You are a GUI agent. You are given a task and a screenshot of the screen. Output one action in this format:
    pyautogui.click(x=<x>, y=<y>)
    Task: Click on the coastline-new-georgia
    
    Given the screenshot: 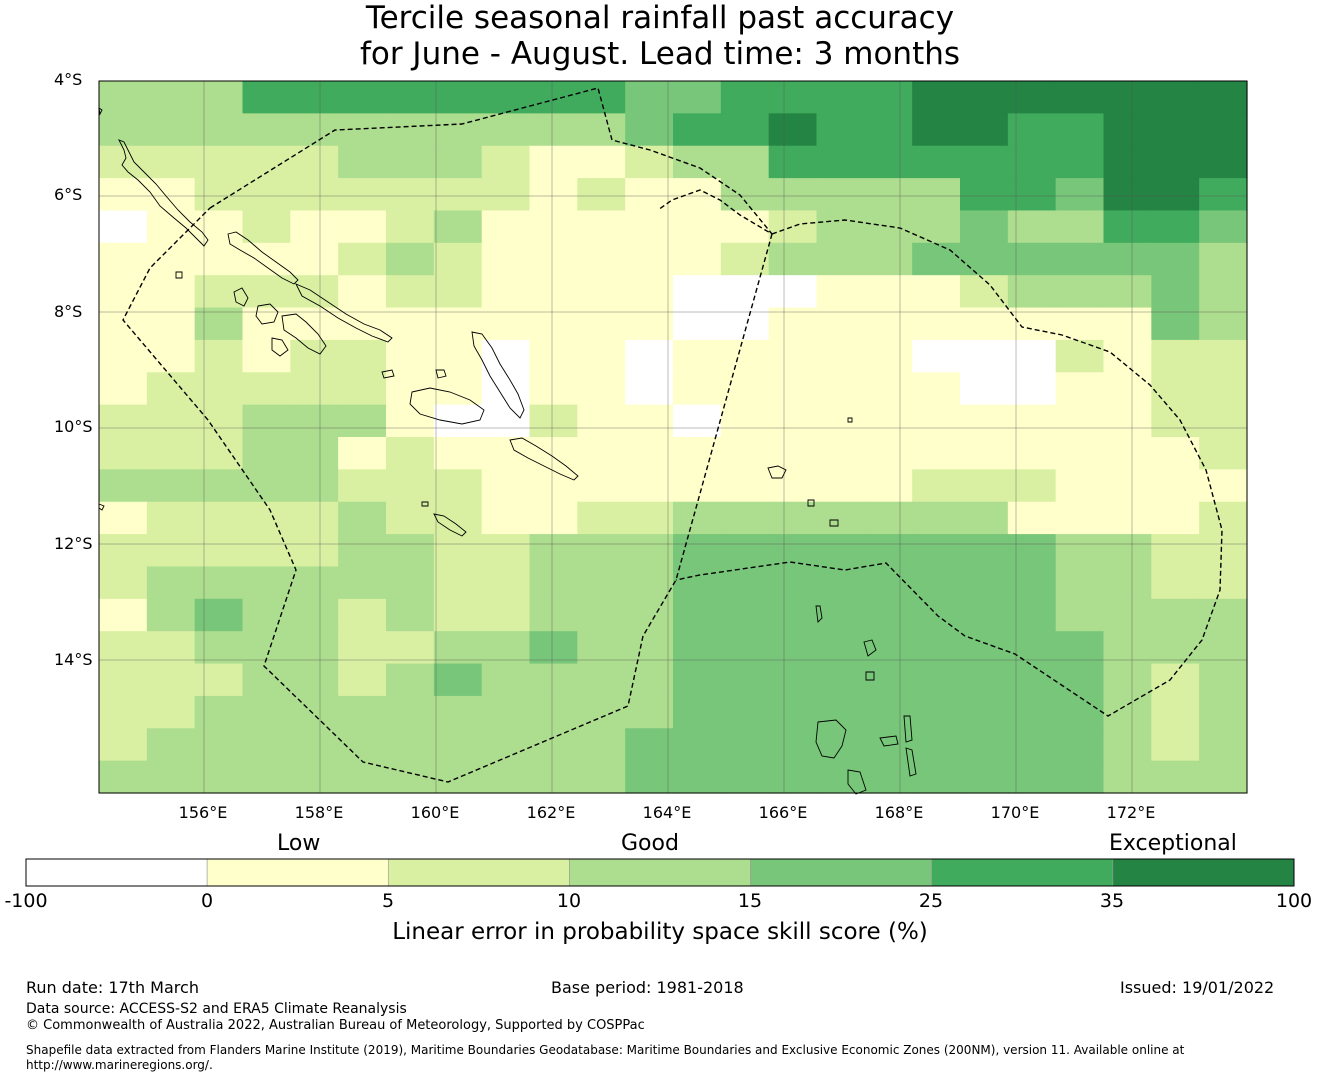 What is the action you would take?
    pyautogui.click(x=267, y=314)
    